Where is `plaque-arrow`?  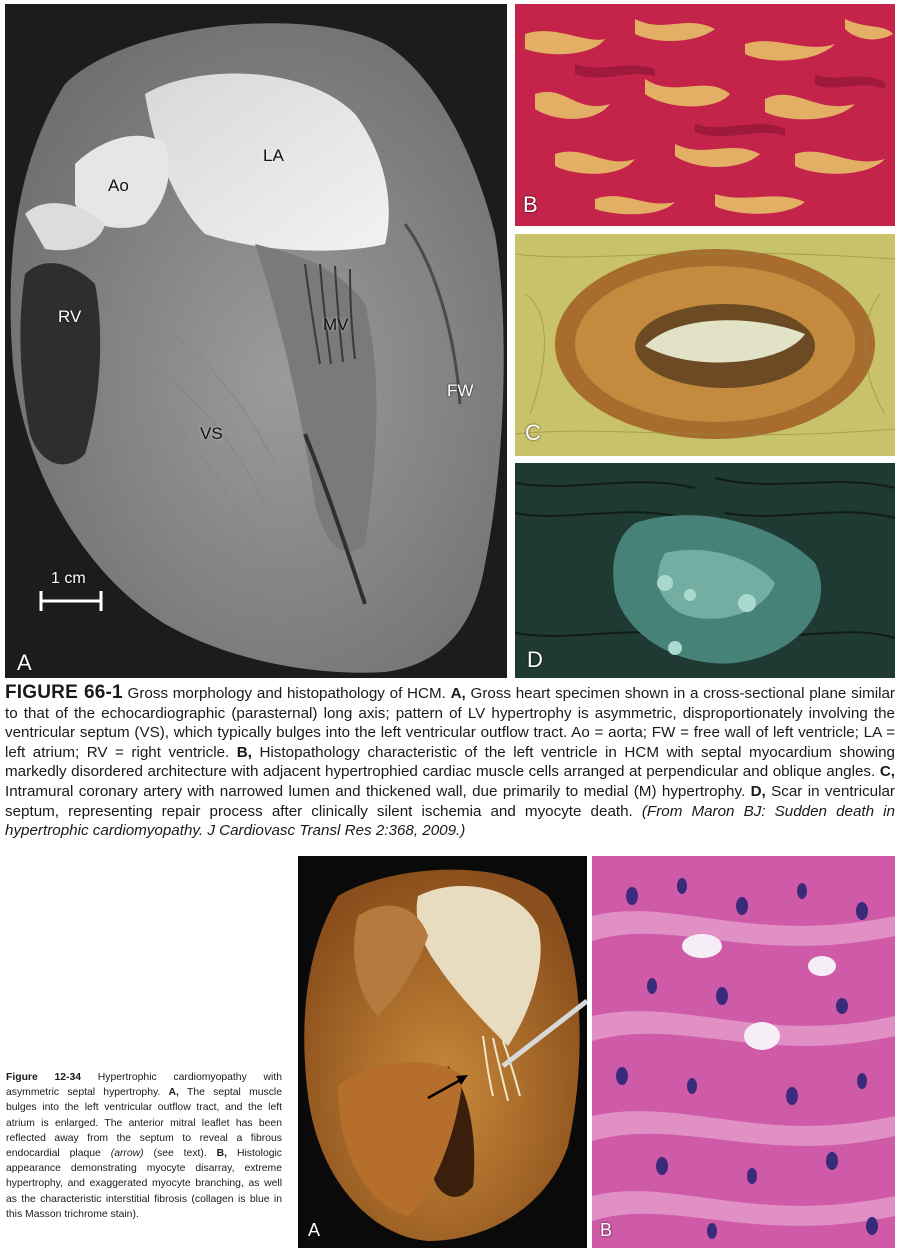 plaque-arrow is located at coordinates (447, 1087).